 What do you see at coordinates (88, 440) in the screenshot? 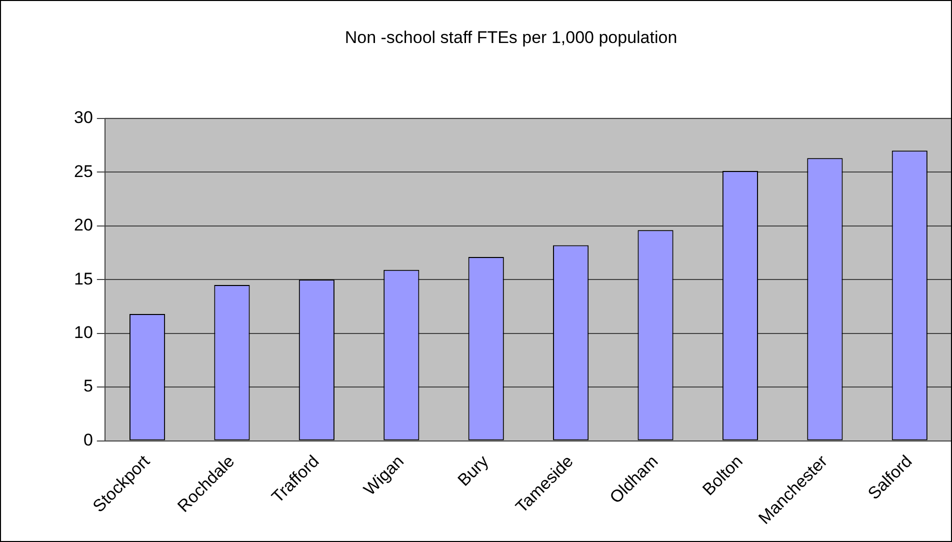
I see `y-tick-label: 0` at bounding box center [88, 440].